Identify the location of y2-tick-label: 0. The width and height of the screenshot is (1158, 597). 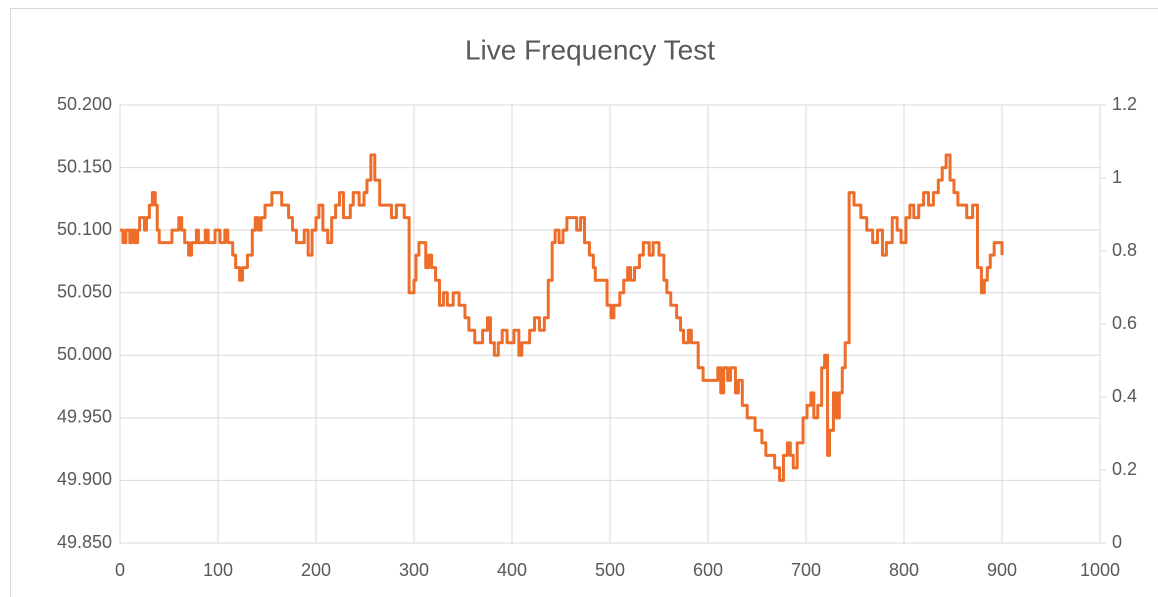
(1117, 542).